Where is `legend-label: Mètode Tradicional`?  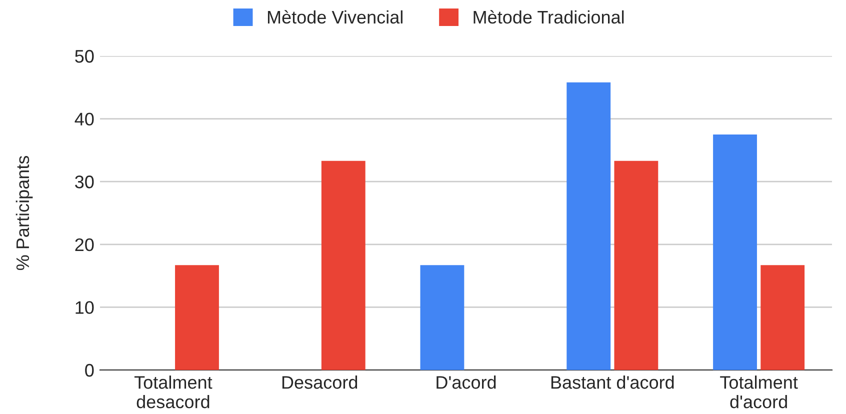
legend-label: Mètode Tradicional is located at coordinates (549, 17).